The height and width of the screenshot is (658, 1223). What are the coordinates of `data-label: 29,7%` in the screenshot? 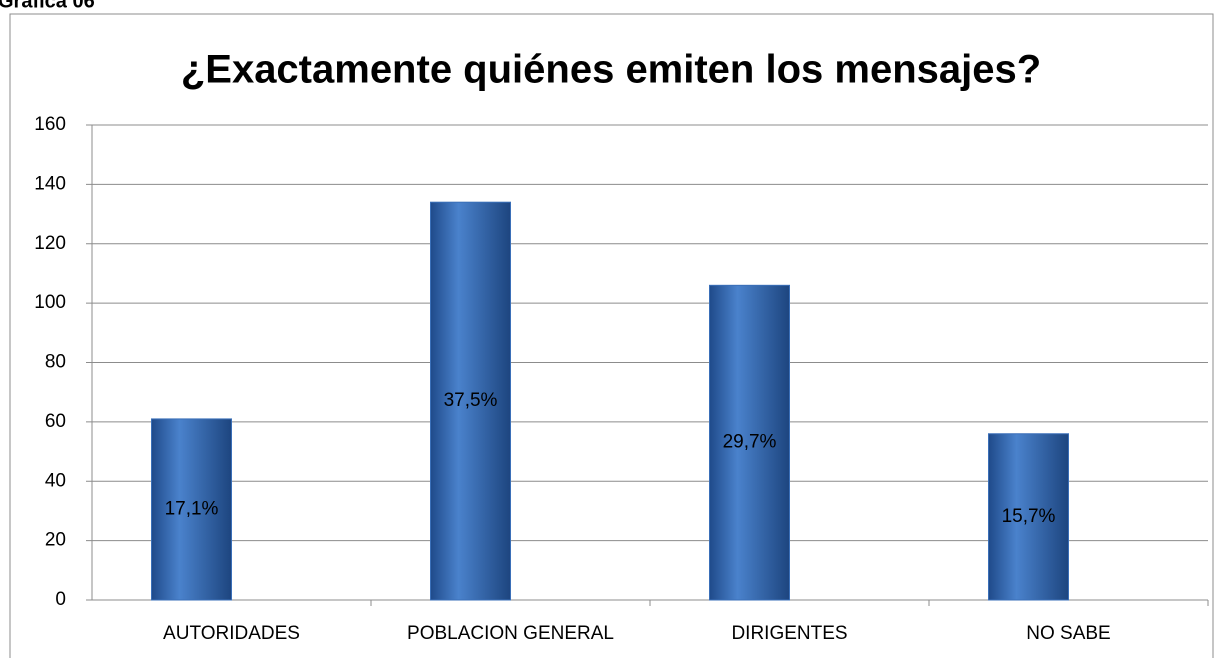 It's located at (750, 442).